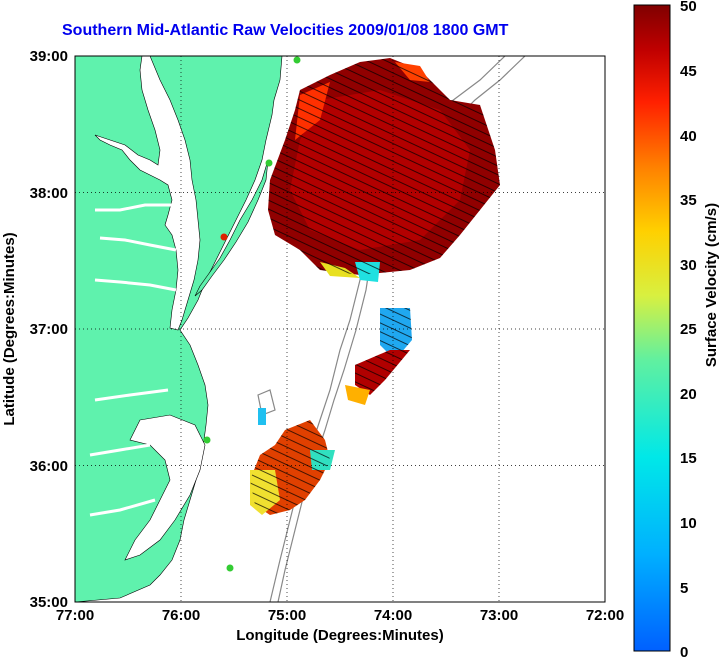 This screenshot has height=659, width=724. Describe the element at coordinates (499, 615) in the screenshot. I see `x-tick-label: 73:00` at that location.